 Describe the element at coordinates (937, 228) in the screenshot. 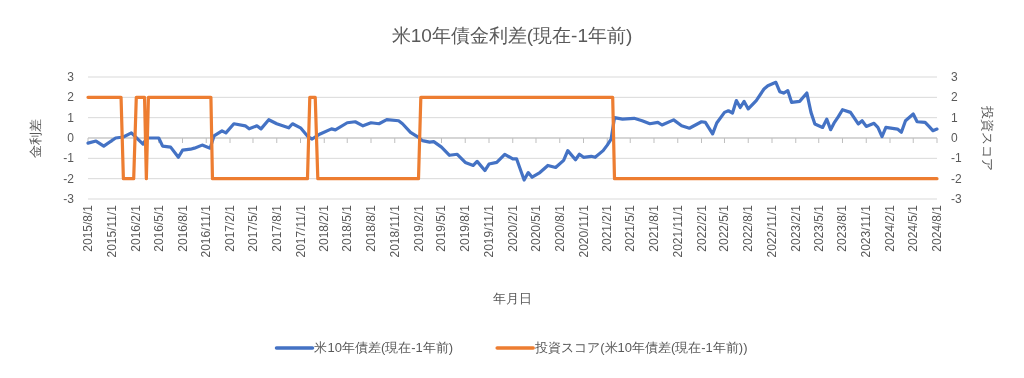

I see `x-tick-label: 2024/8/1` at that location.